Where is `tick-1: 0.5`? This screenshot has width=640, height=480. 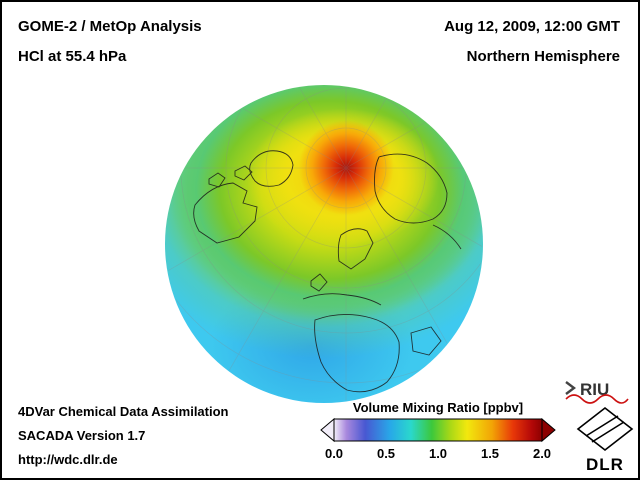
tick-1: 0.5 is located at coordinates (386, 453).